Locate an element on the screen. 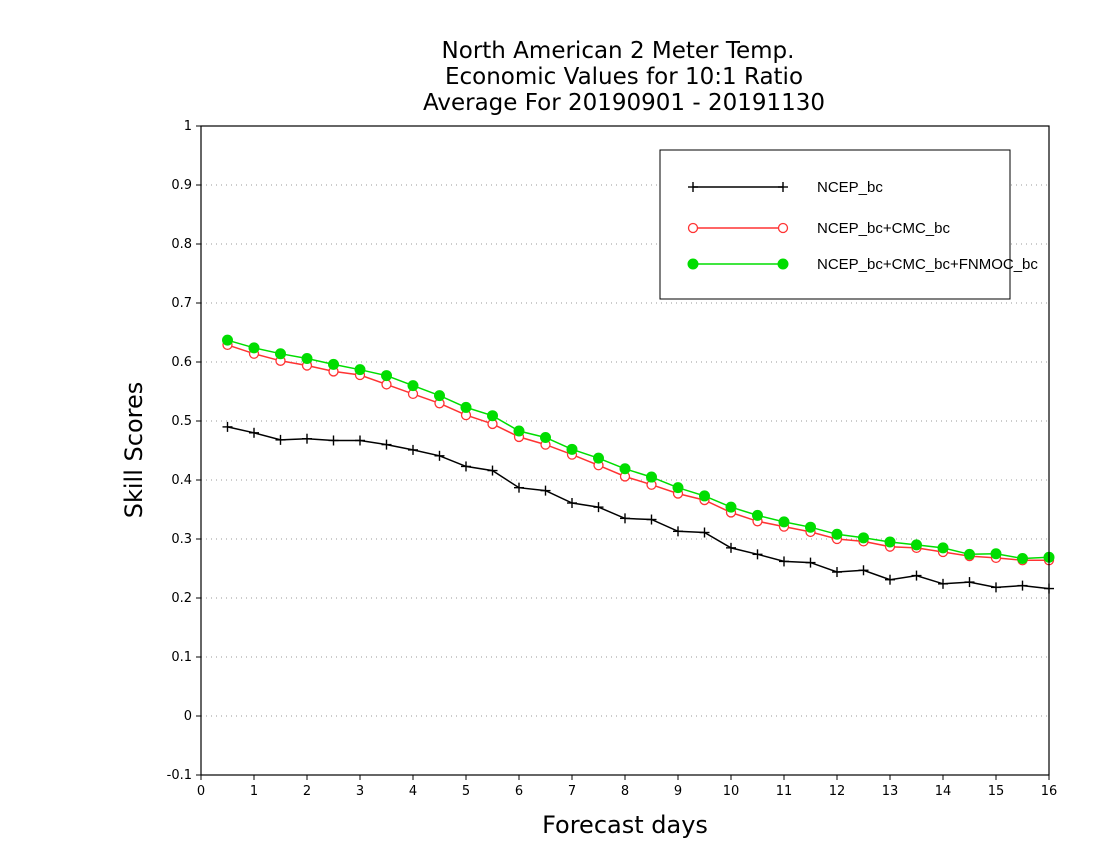 This screenshot has height=850, width=1100. y-tick-label: 0.2 is located at coordinates (181, 598).